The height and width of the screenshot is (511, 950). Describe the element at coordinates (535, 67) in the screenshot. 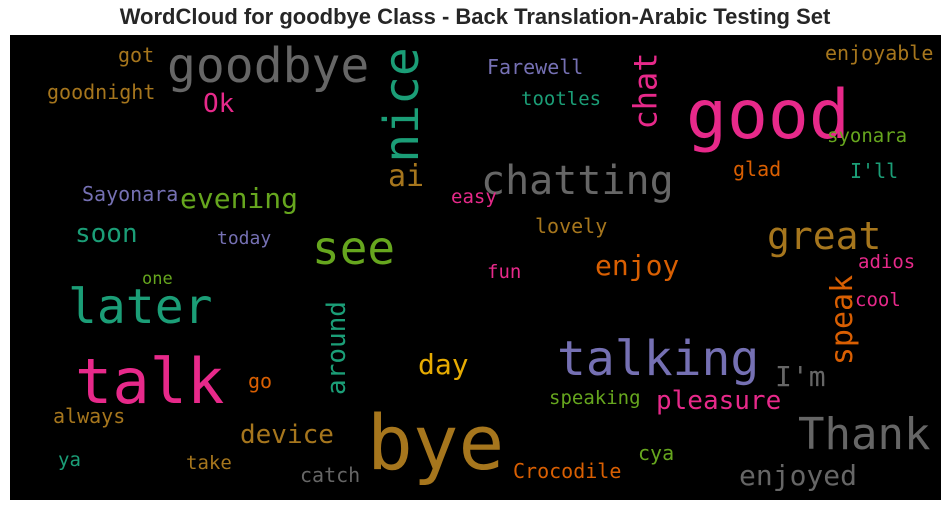

I see `word-farewell: Farewell` at that location.